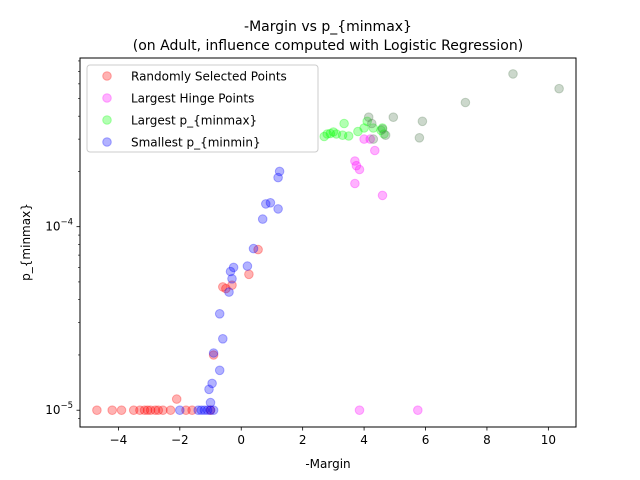 This screenshot has height=480, width=640. Describe the element at coordinates (333, 437) in the screenshot. I see `x-axis: −4 −2 0 2 4 6 8 10` at that location.